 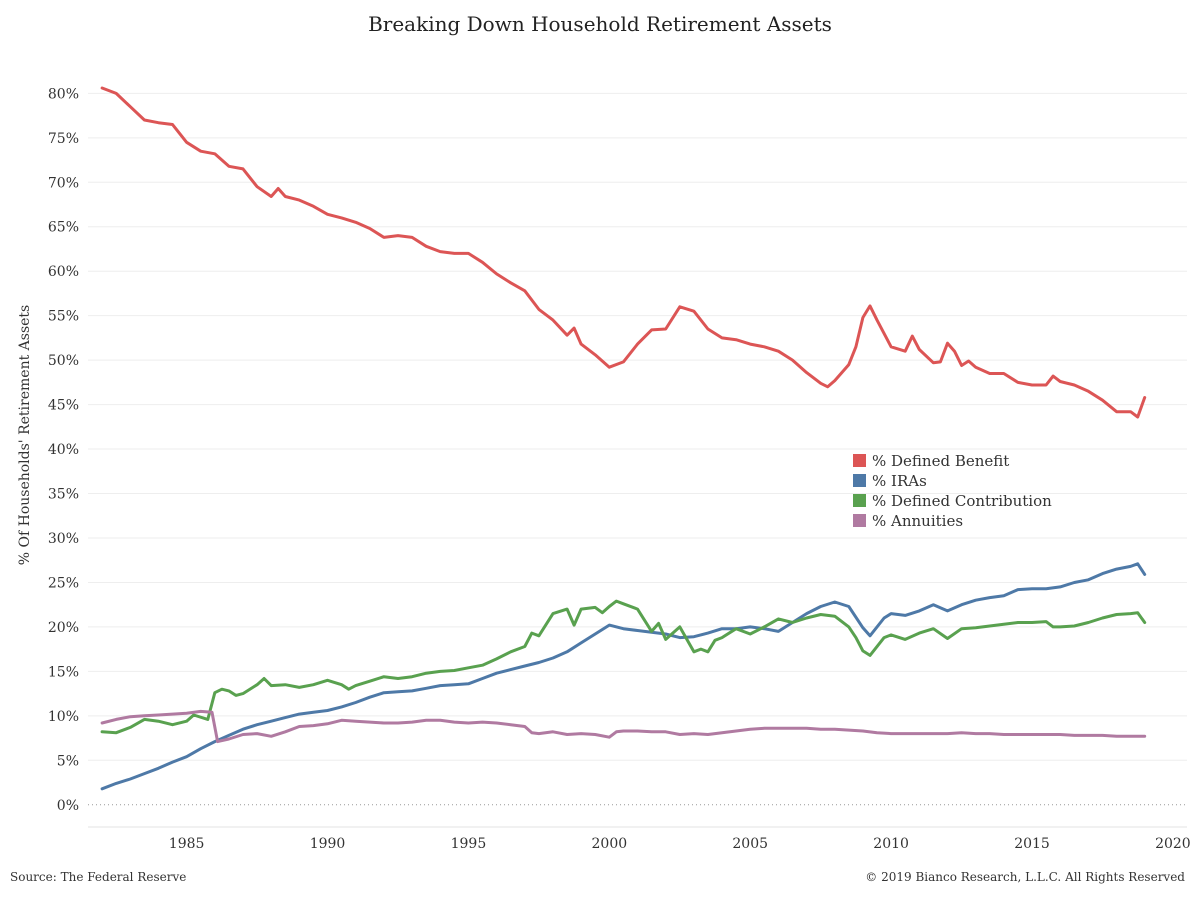 I want to click on y-tick-label: 40%, so click(x=63, y=450).